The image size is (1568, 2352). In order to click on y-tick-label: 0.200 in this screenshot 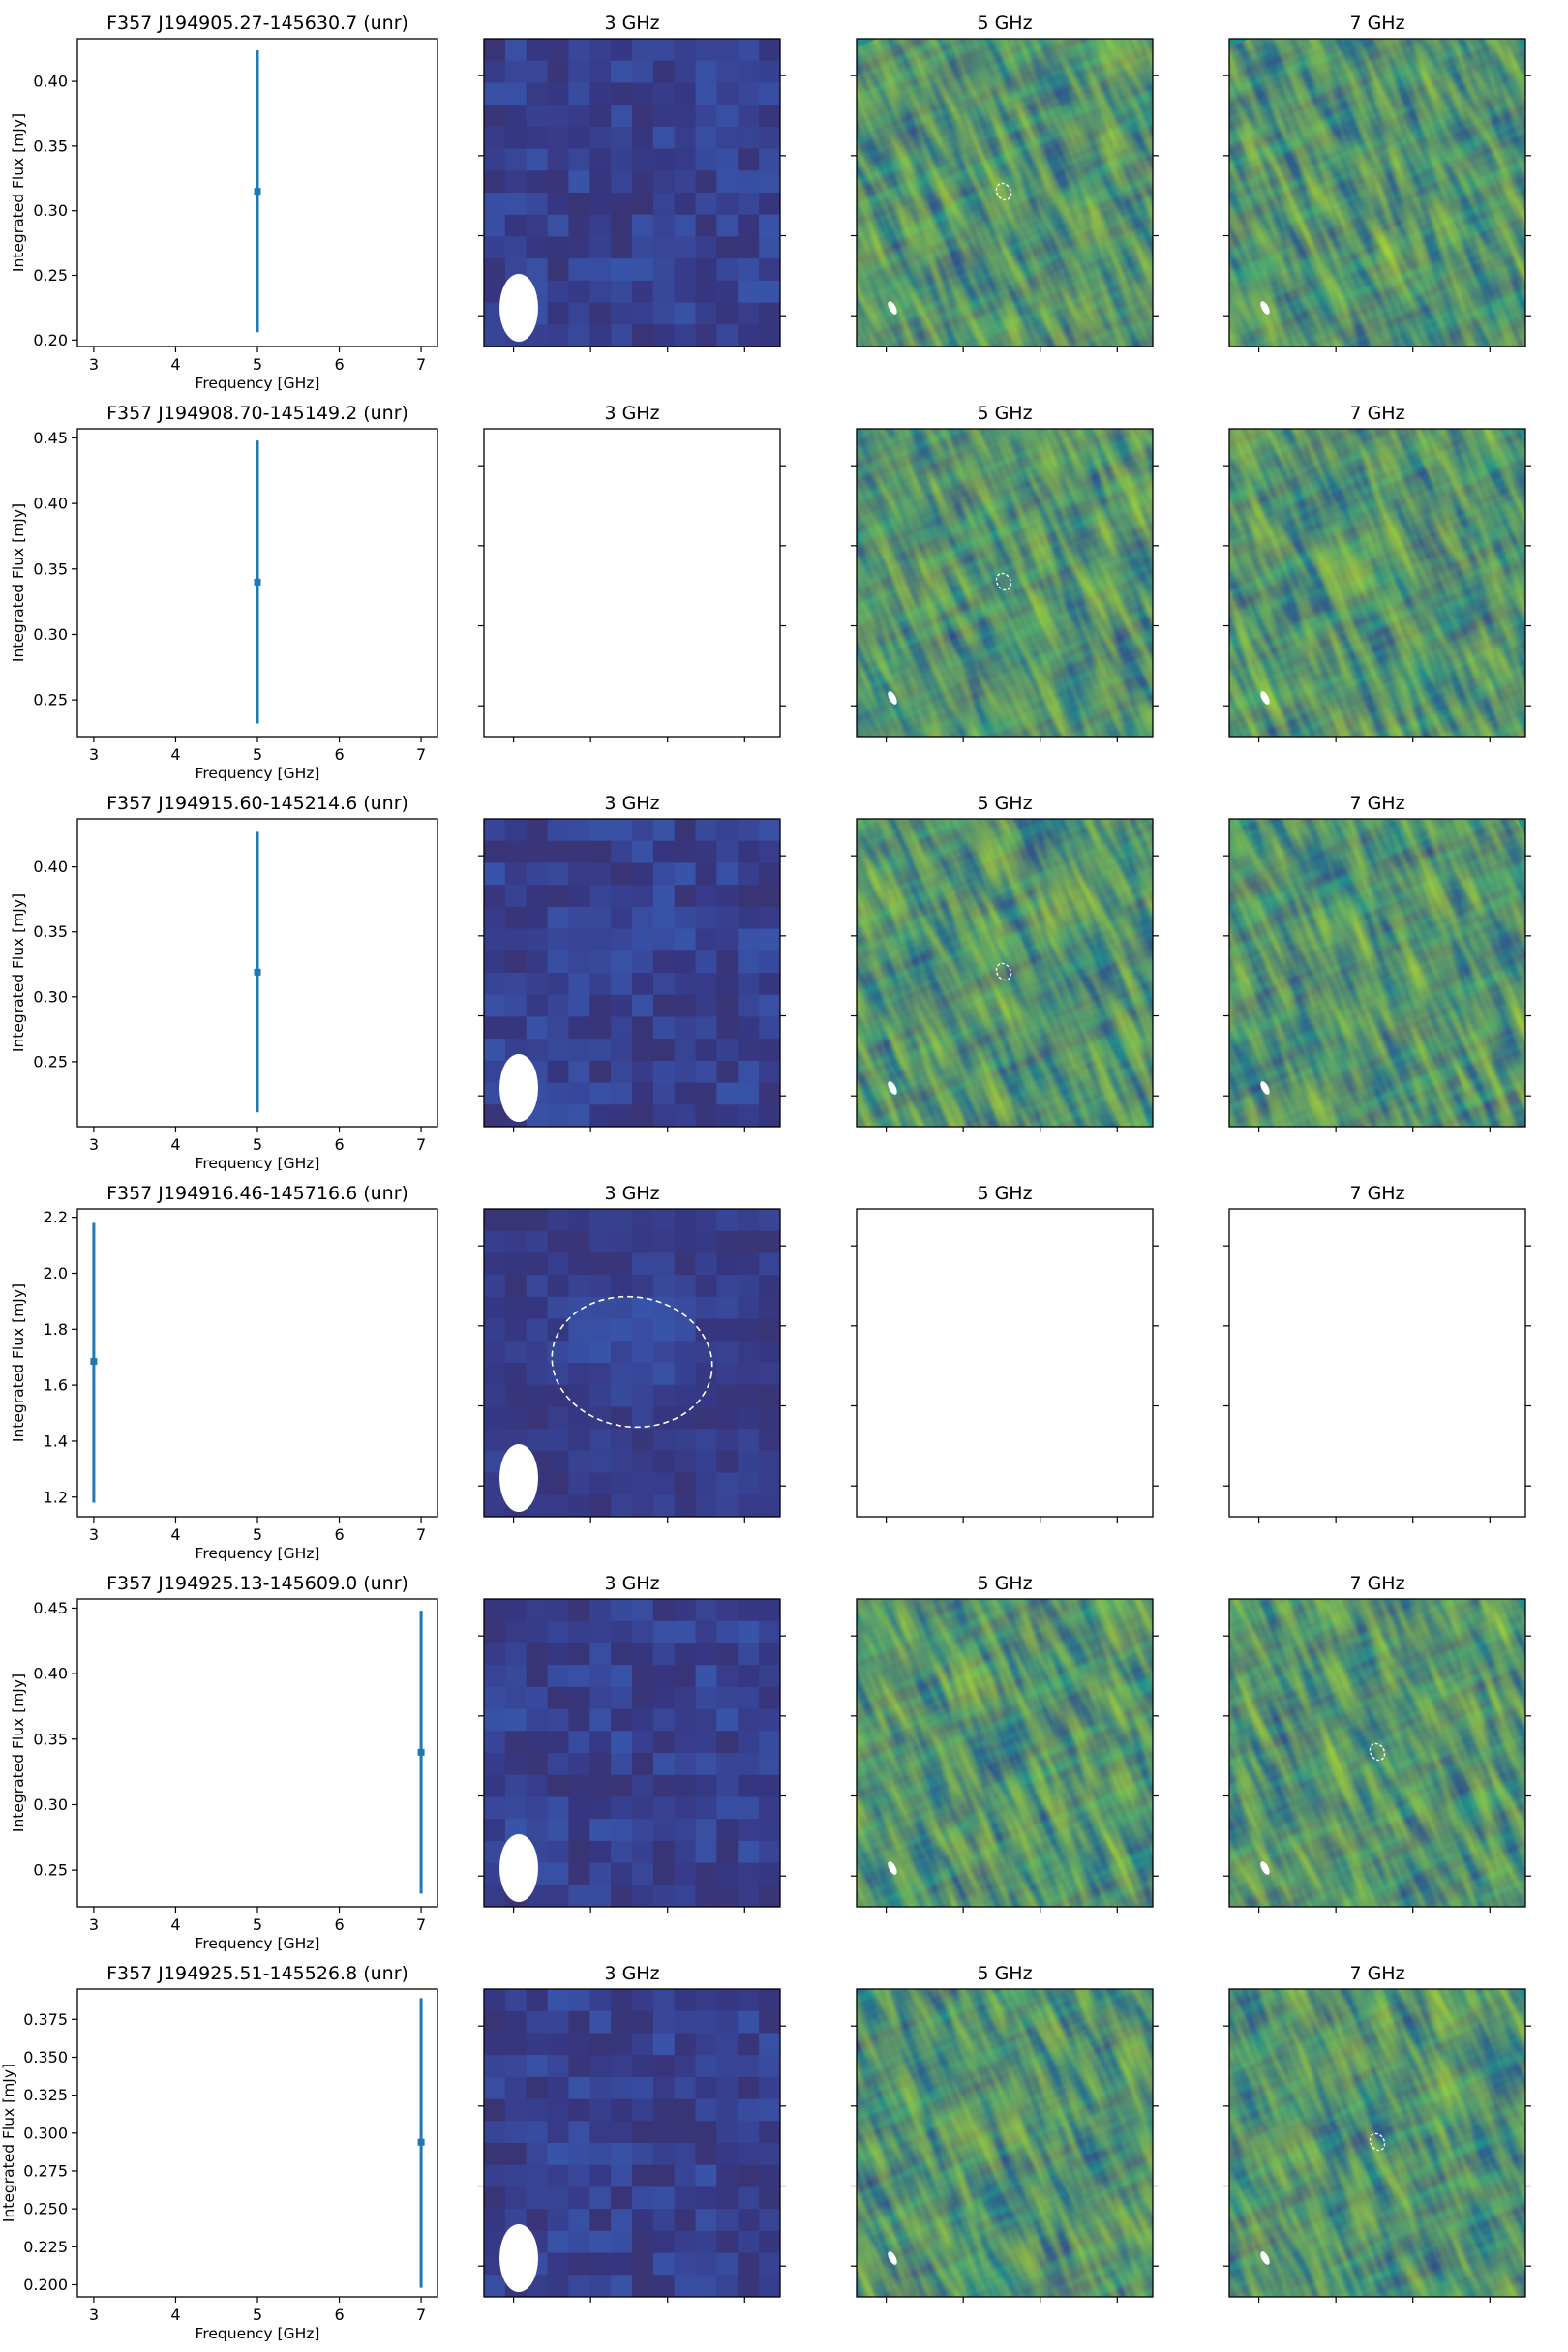, I will do `click(45, 2285)`.